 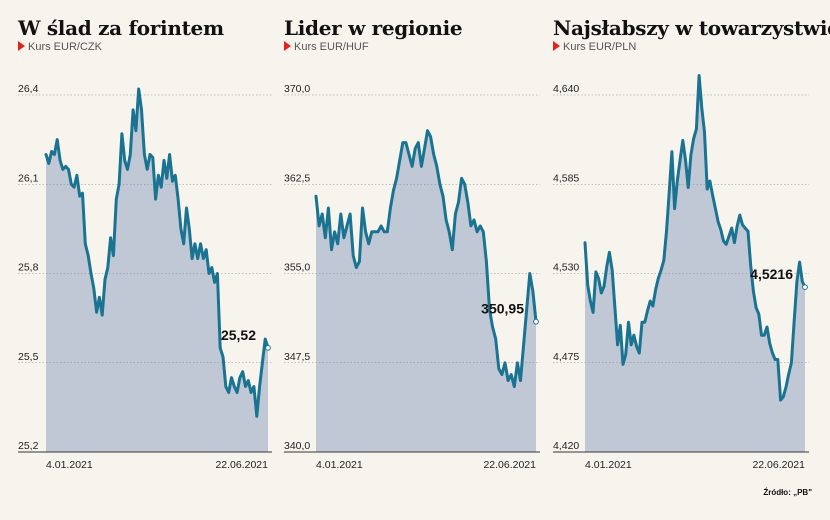 I want to click on last-value-label: 350,95, so click(x=502, y=309).